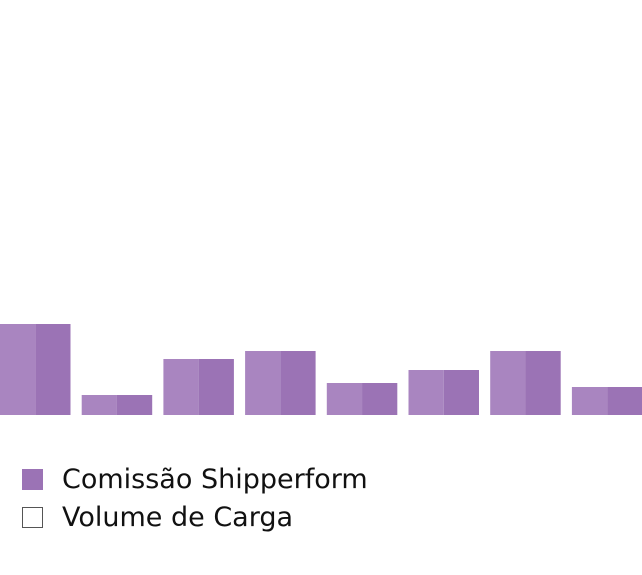 The height and width of the screenshot is (575, 642). Describe the element at coordinates (380, 399) in the screenshot. I see `bar-5-right-half` at that location.